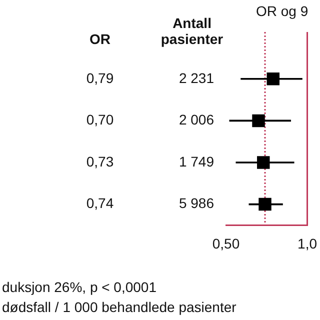 The height and width of the screenshot is (320, 320). I want to click on y-tick-label: 2 006, so click(196, 120).